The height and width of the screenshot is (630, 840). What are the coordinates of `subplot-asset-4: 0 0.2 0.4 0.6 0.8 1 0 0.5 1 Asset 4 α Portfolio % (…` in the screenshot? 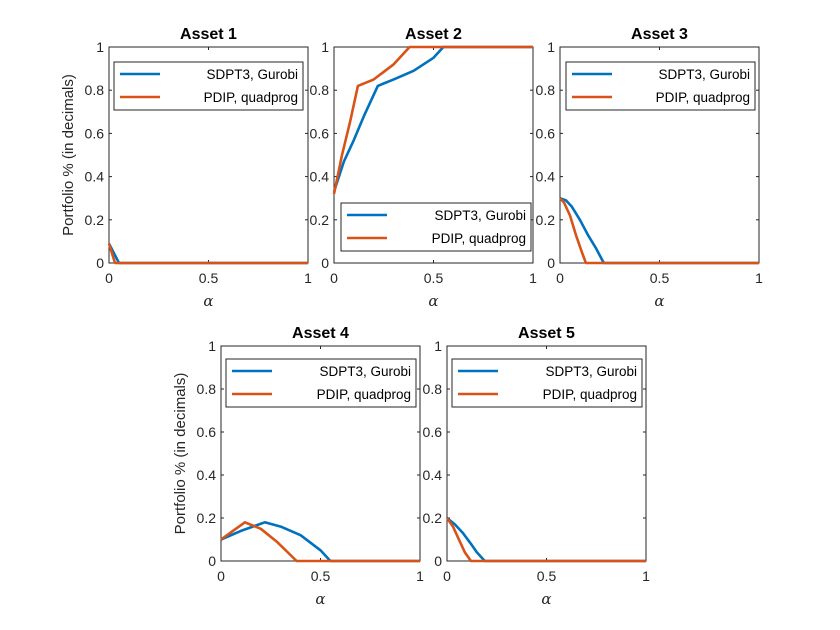 It's located at (298, 466).